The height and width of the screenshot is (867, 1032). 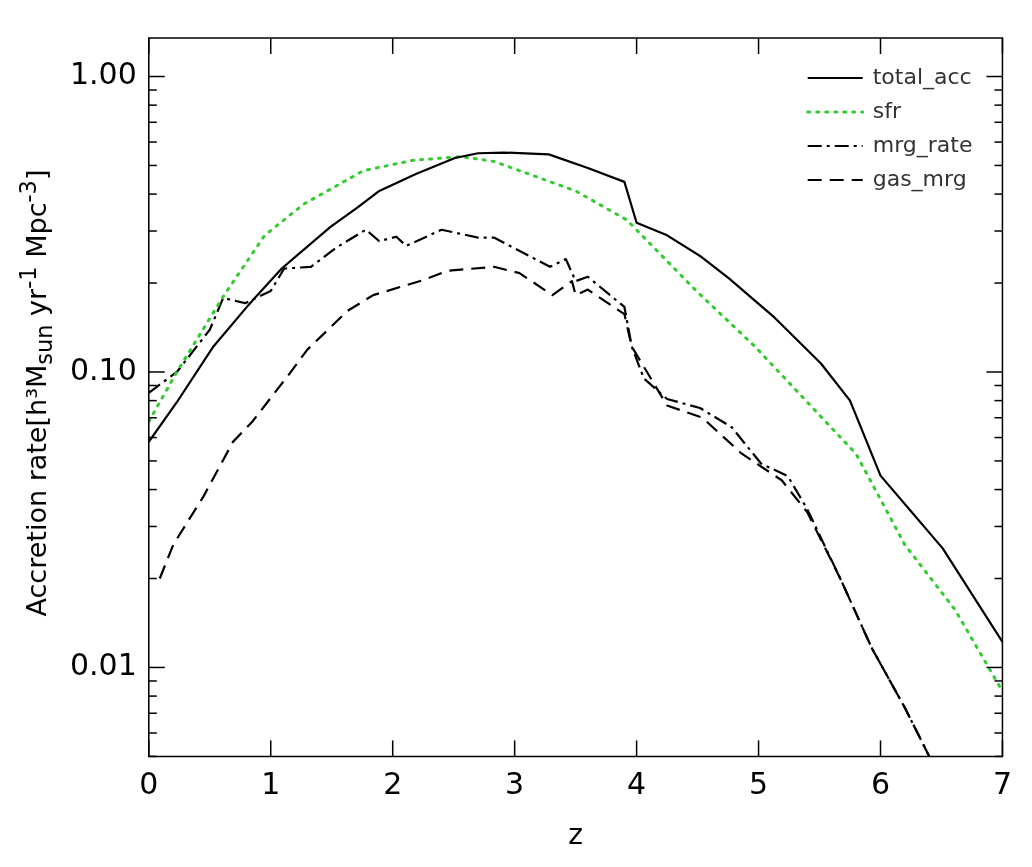 I want to click on x-tick-label: 2, so click(x=393, y=784).